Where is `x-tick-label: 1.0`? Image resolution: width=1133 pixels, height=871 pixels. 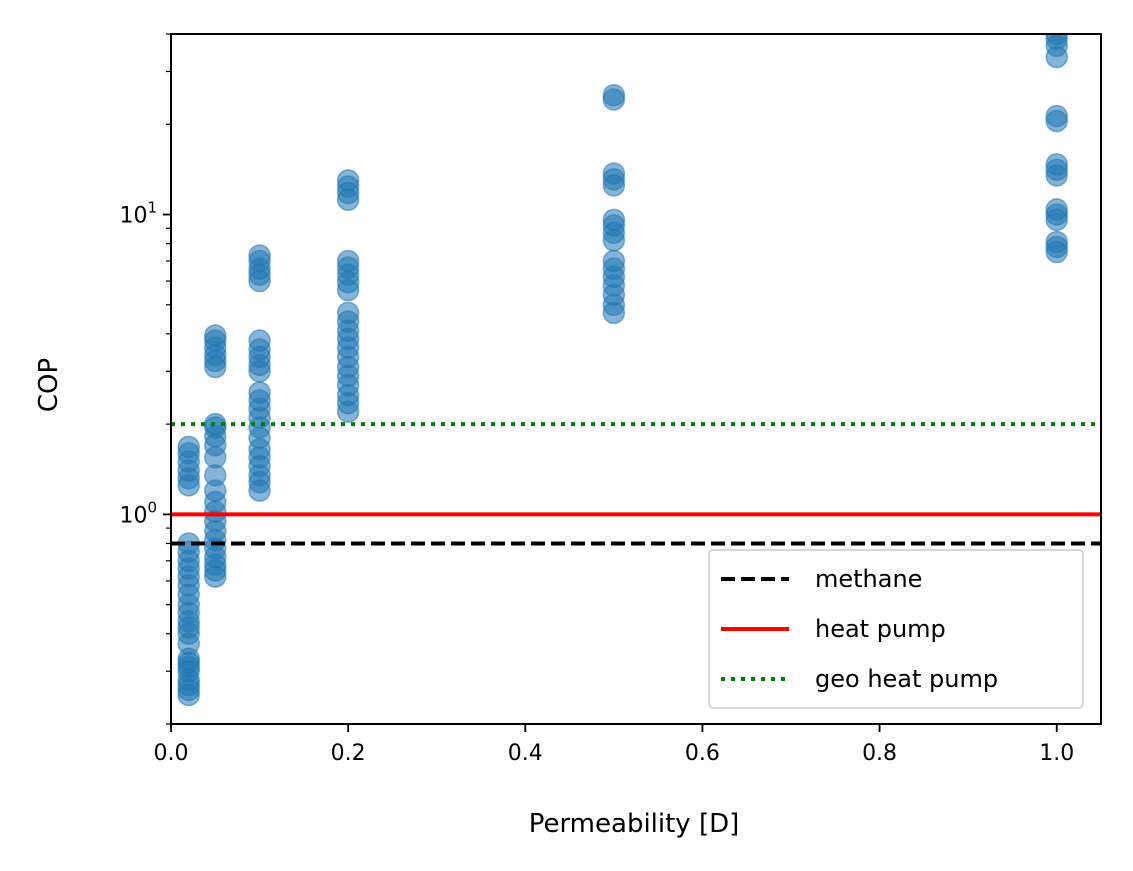 x-tick-label: 1.0 is located at coordinates (1056, 753).